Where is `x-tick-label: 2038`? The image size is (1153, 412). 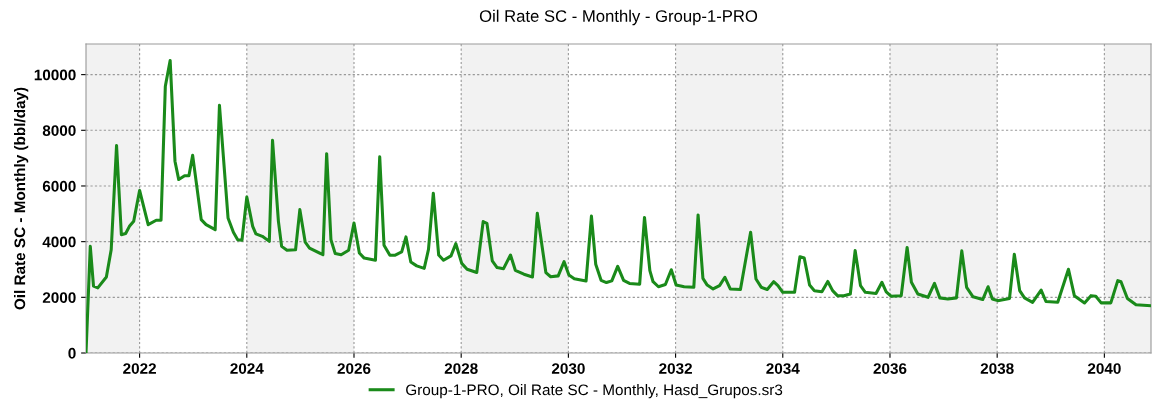 x-tick-label: 2038 is located at coordinates (997, 368).